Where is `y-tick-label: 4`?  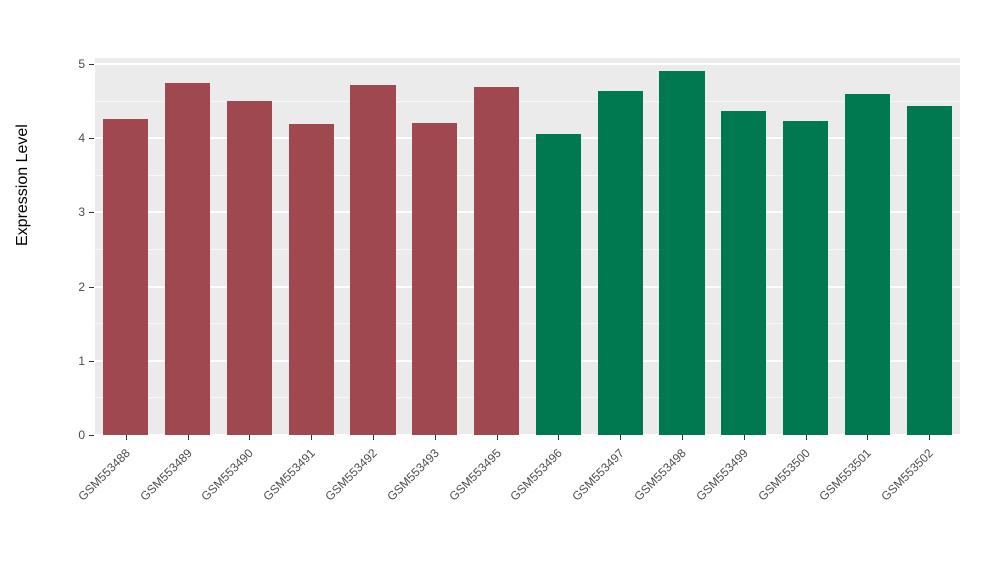 y-tick-label: 4 is located at coordinates (81, 138).